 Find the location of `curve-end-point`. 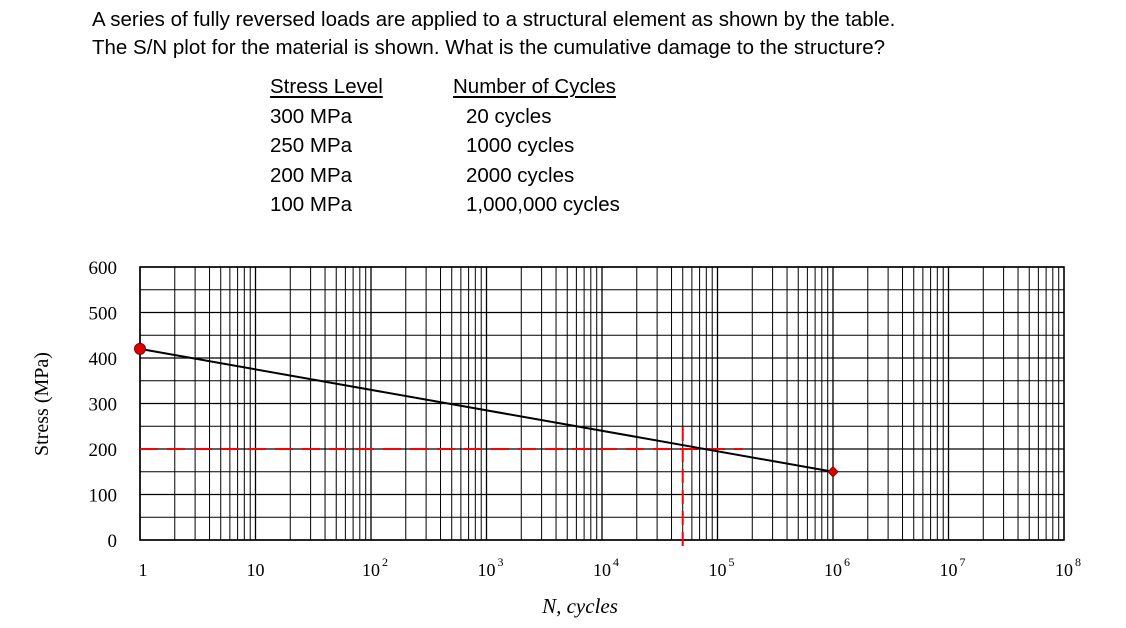

curve-end-point is located at coordinates (833, 472).